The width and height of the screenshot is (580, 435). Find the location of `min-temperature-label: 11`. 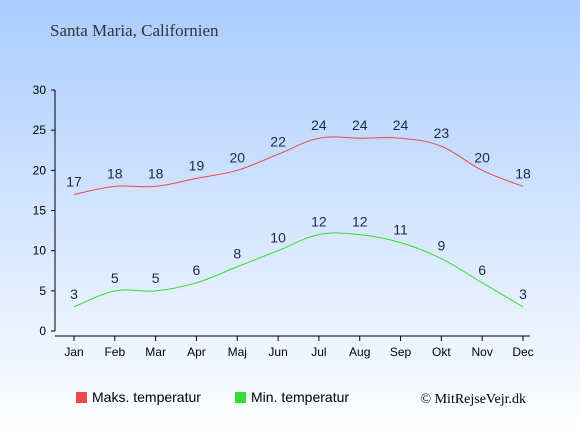

min-temperature-label: 11 is located at coordinates (400, 230).